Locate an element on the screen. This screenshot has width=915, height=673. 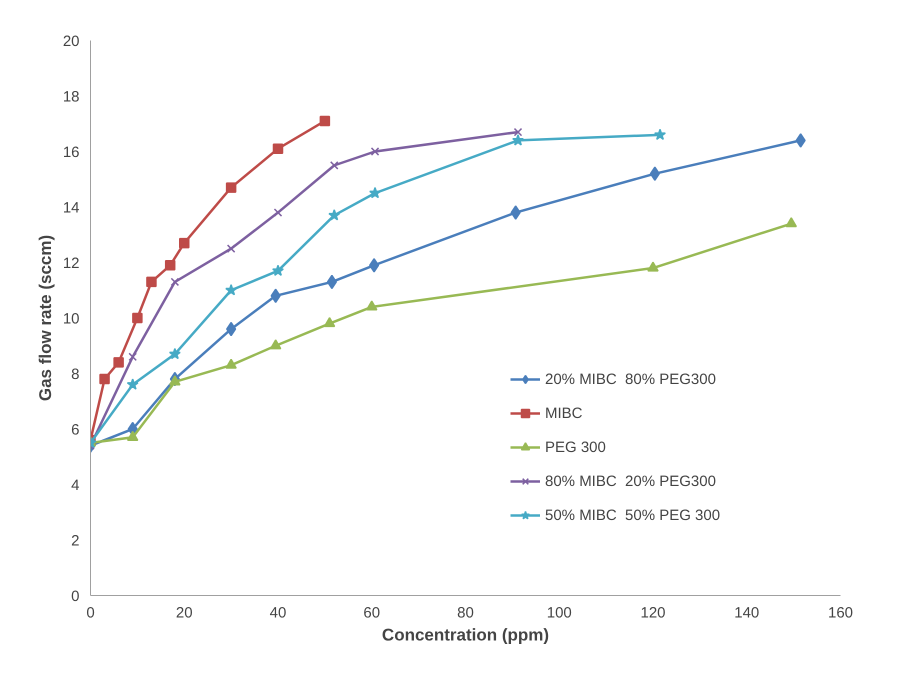
y-tick-label: 12 is located at coordinates (71, 263).